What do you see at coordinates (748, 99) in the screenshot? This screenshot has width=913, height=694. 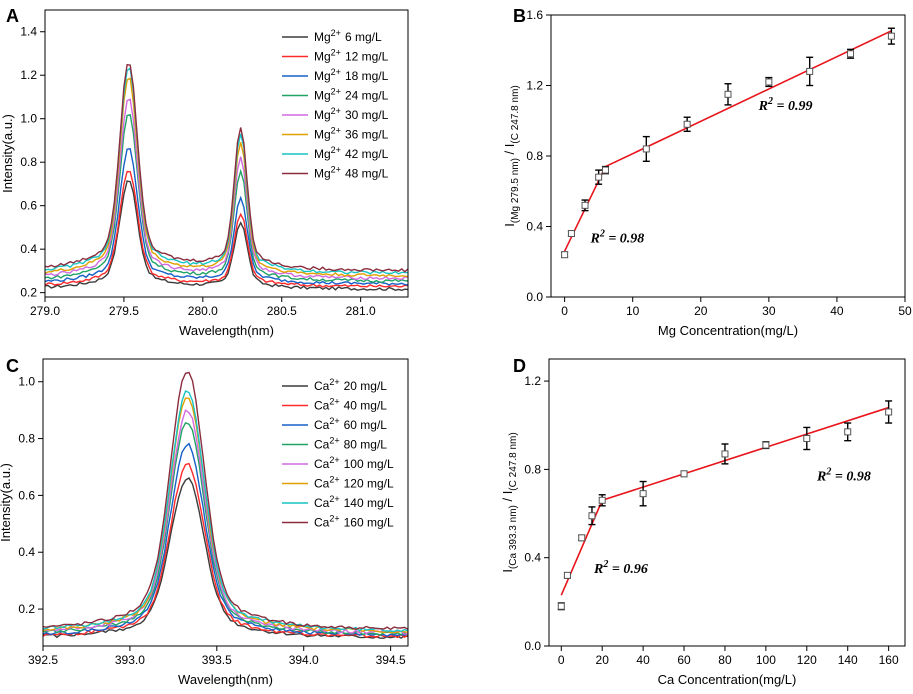 I see `fit-line` at bounding box center [748, 99].